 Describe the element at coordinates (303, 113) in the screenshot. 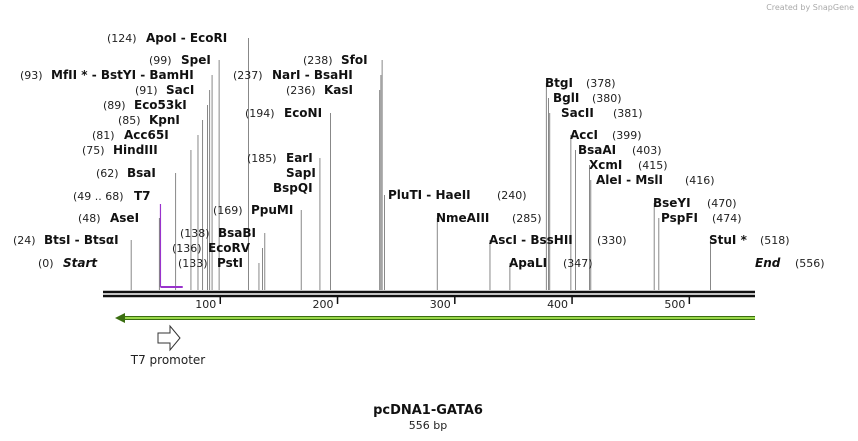

I see `site-name: EcoNI` at that location.